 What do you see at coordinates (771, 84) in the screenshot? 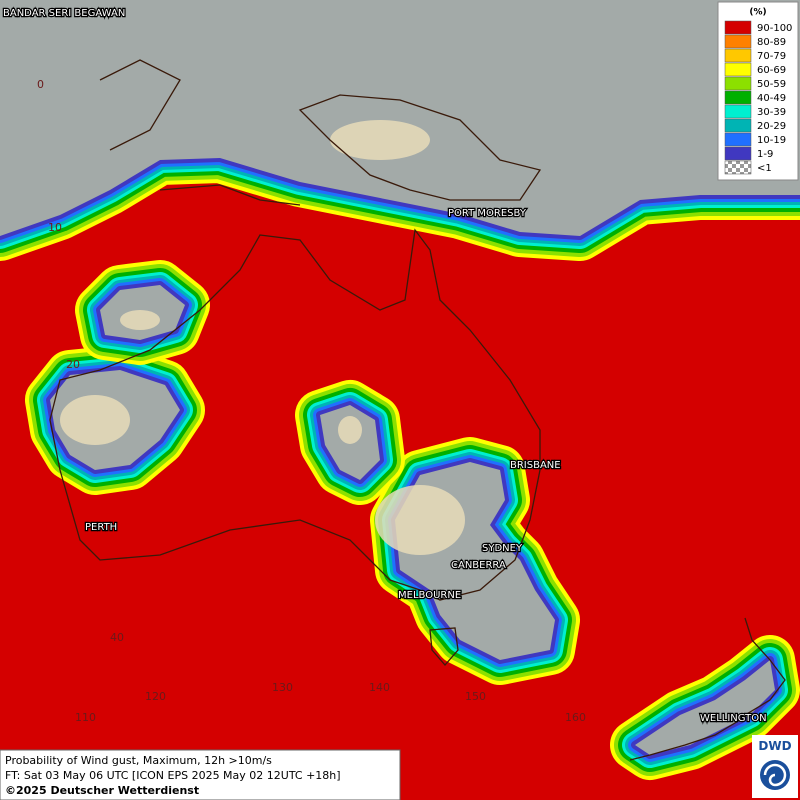
I see `legend-label: 50-59` at bounding box center [771, 84].